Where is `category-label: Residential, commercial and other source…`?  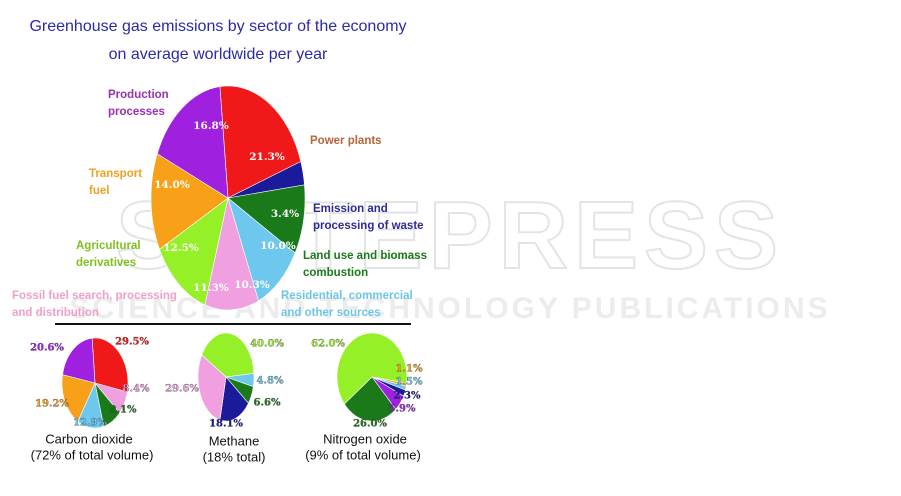
category-label: Residential, commercial and other source… is located at coordinates (347, 304).